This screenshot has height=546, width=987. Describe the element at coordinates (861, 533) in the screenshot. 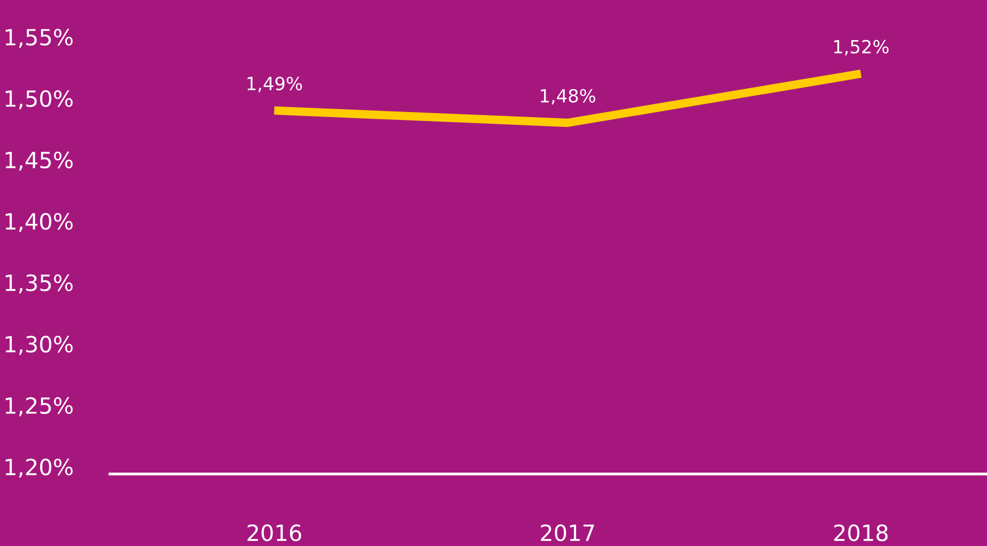

I see `x-tick-label: 2018` at that location.